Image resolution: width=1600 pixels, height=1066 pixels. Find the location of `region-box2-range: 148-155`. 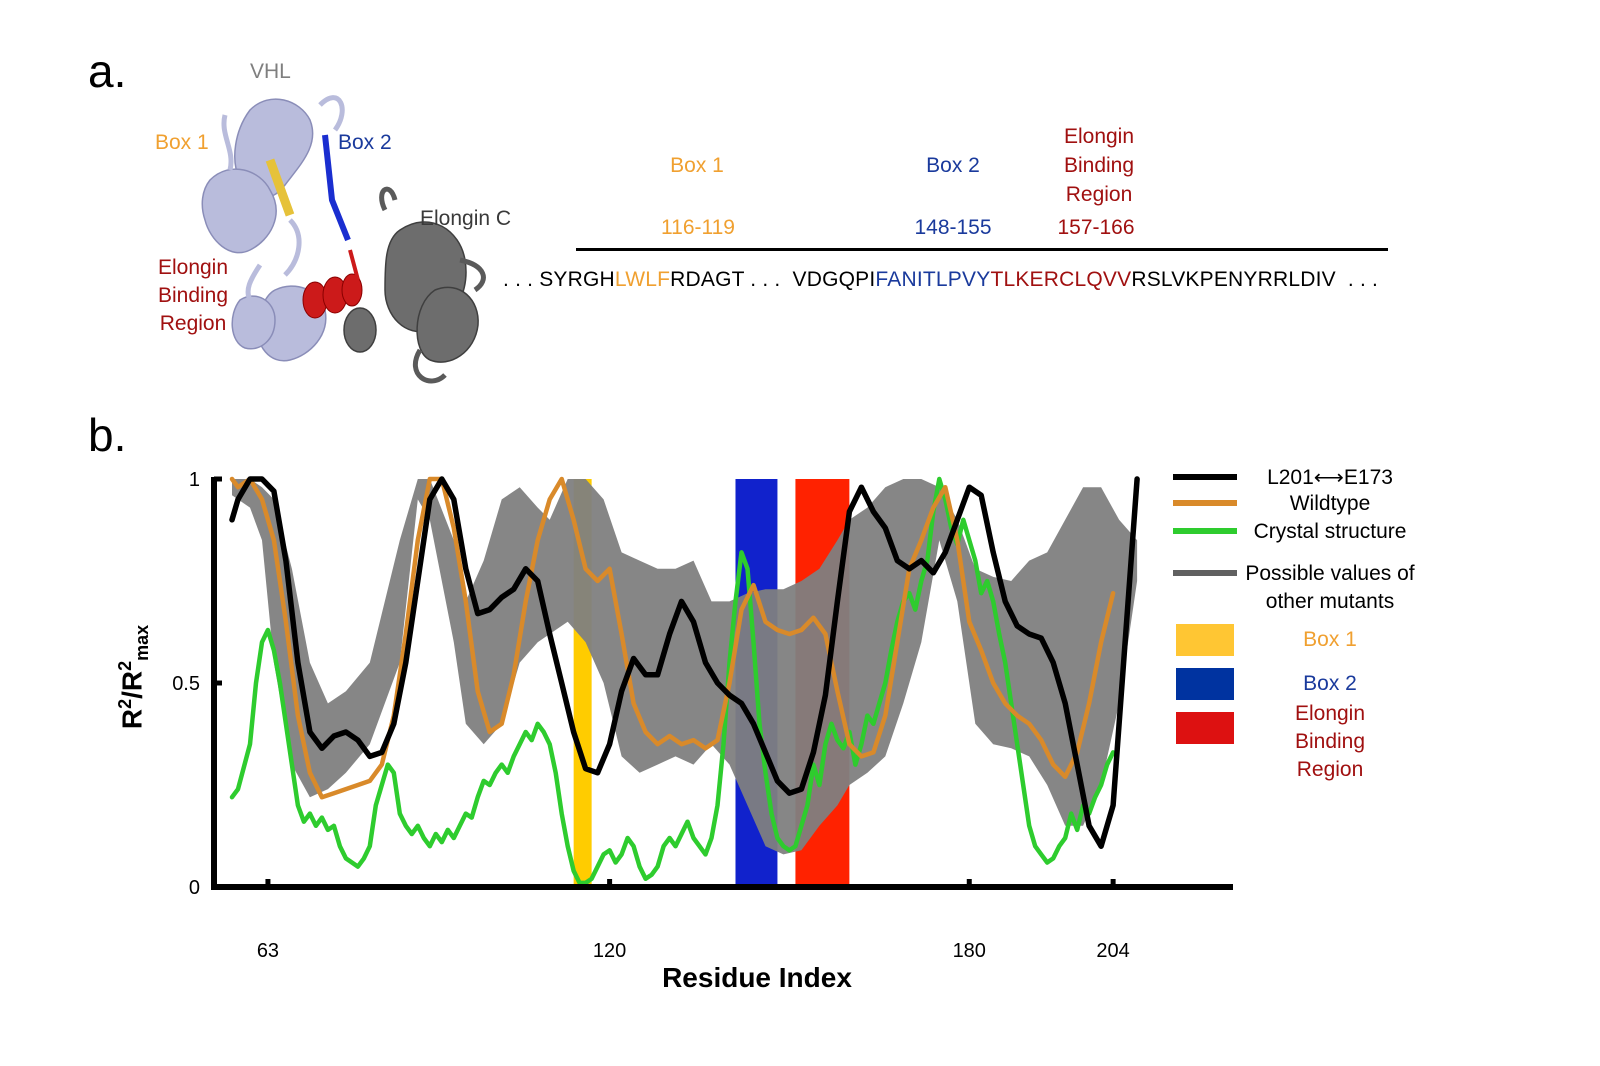

region-box2-range: 148-155 is located at coordinates (953, 227).